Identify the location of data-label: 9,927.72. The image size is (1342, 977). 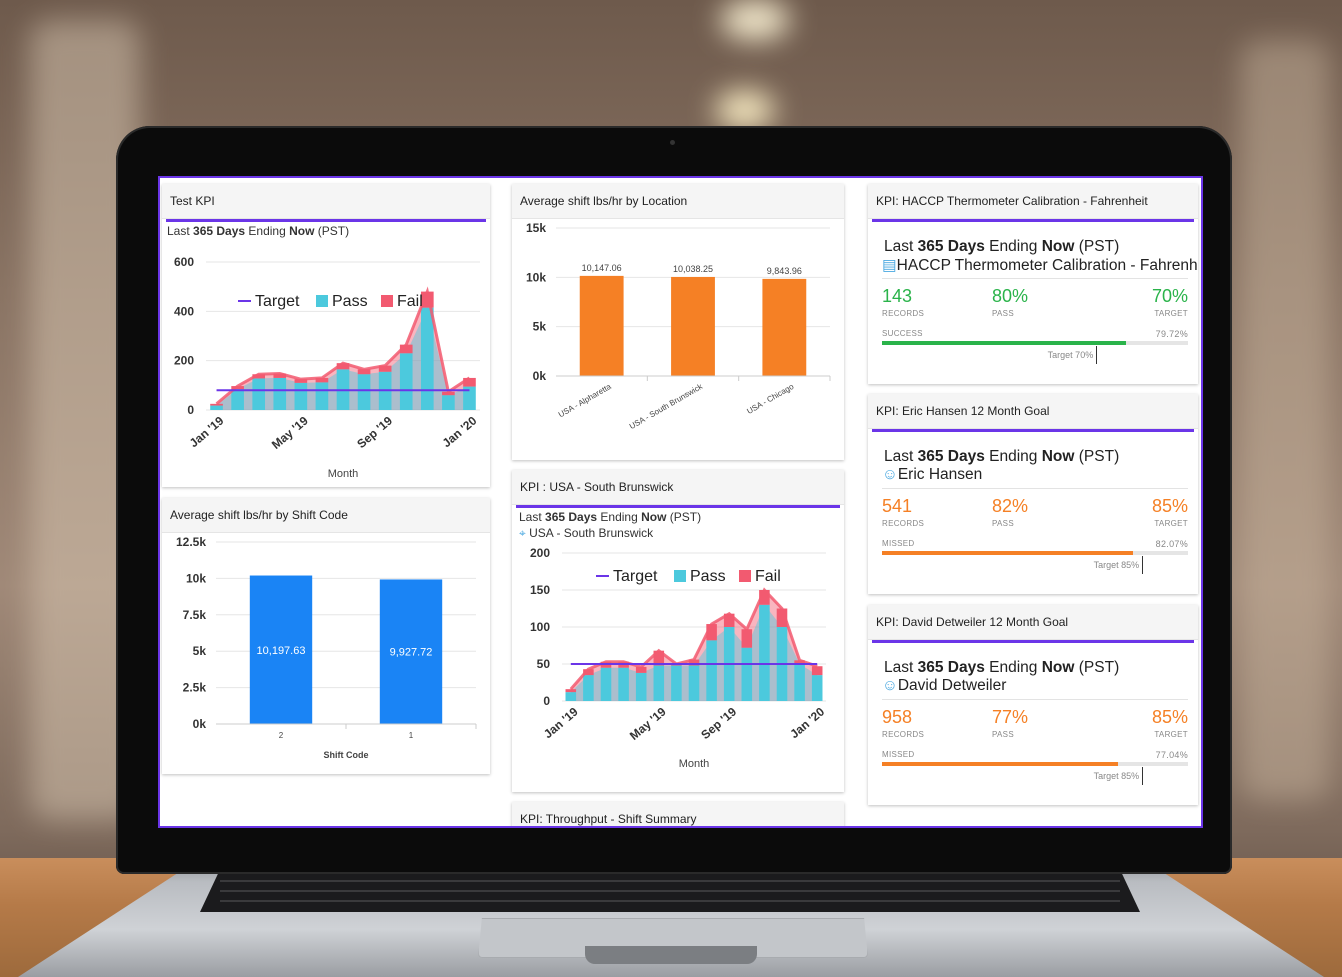
(411, 653).